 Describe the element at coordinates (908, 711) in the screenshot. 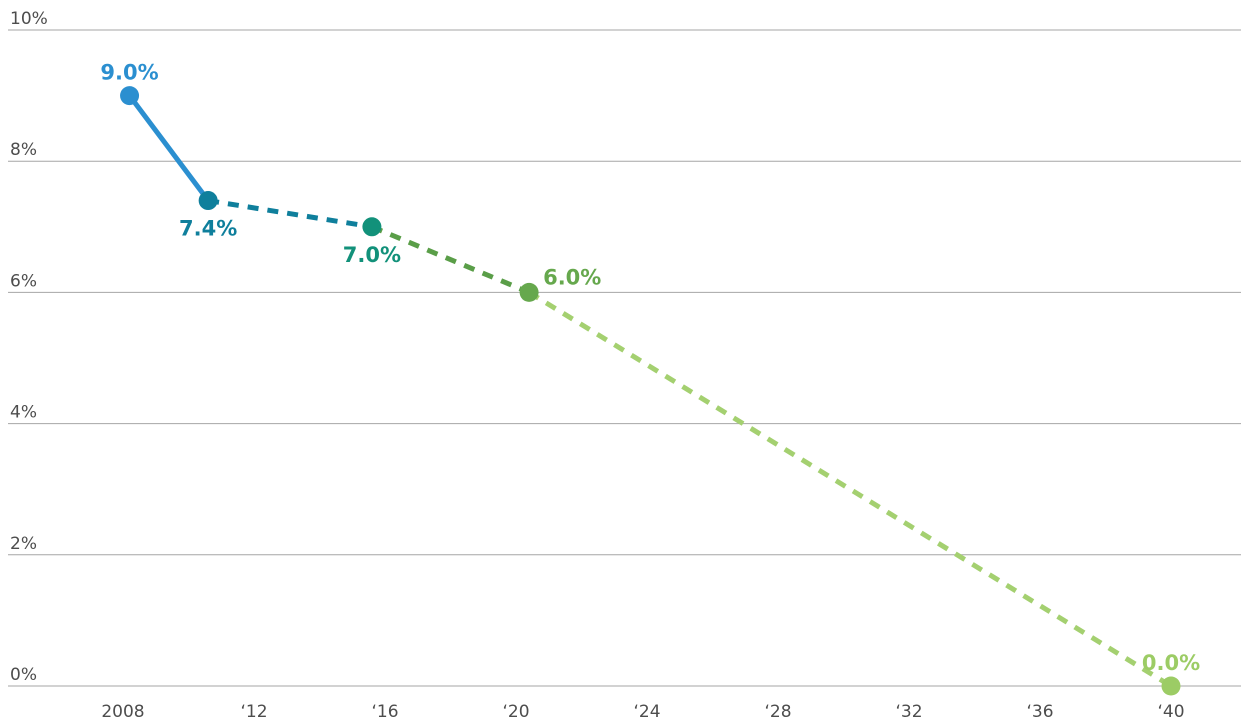

I see `x-tick-label: ‘32` at that location.